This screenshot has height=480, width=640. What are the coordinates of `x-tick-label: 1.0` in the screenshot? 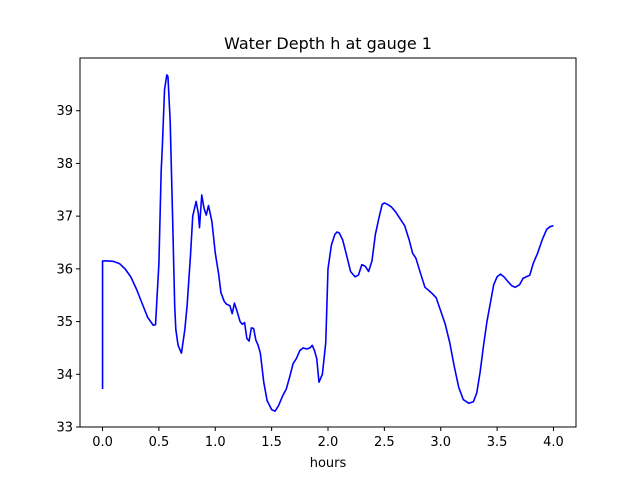 It's located at (215, 442).